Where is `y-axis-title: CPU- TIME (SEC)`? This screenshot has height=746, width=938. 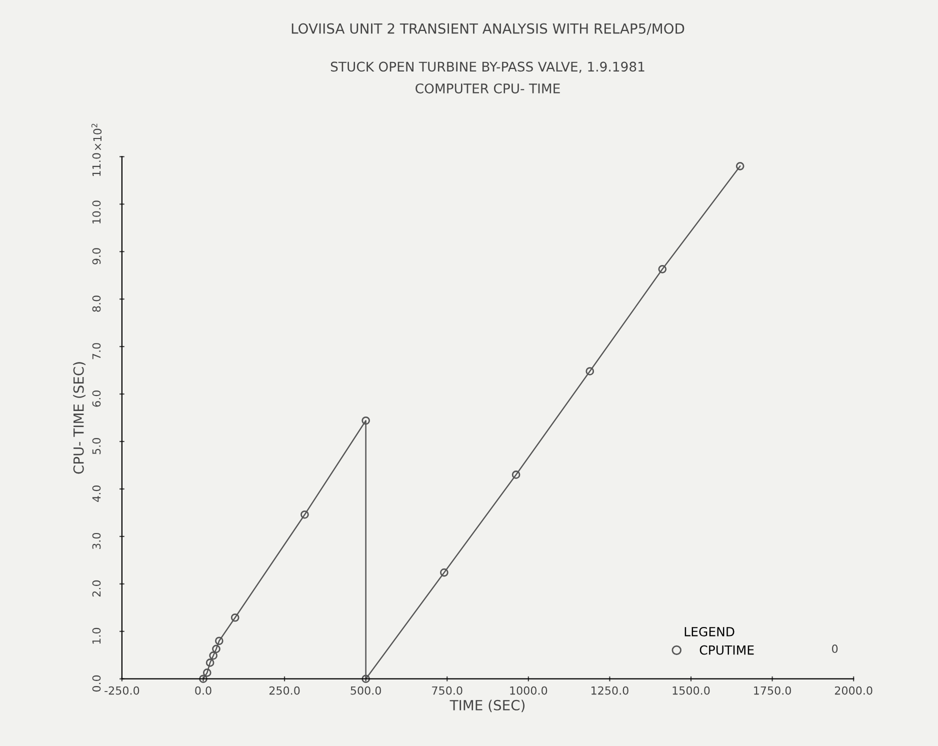
y-axis-title: CPU- TIME (SEC) is located at coordinates (79, 418).